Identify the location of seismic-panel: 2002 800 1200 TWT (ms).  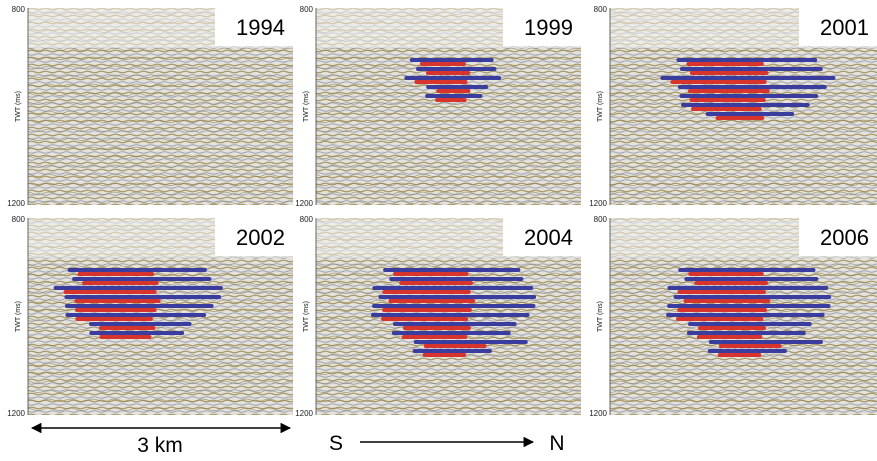
(150, 316).